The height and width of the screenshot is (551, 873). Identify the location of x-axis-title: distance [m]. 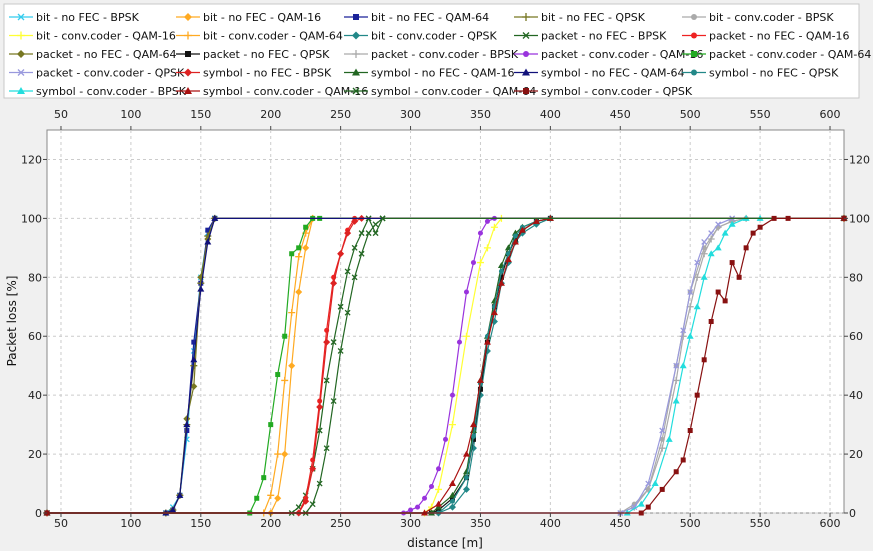
(445, 543).